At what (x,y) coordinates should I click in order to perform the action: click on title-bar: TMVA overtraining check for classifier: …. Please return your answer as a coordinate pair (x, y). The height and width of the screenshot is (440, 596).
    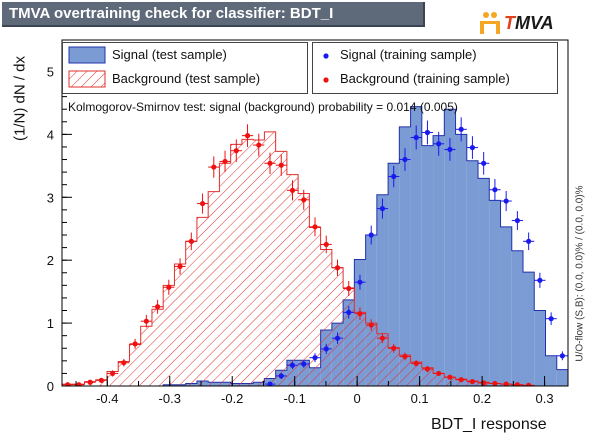
    Looking at the image, I should click on (213, 14).